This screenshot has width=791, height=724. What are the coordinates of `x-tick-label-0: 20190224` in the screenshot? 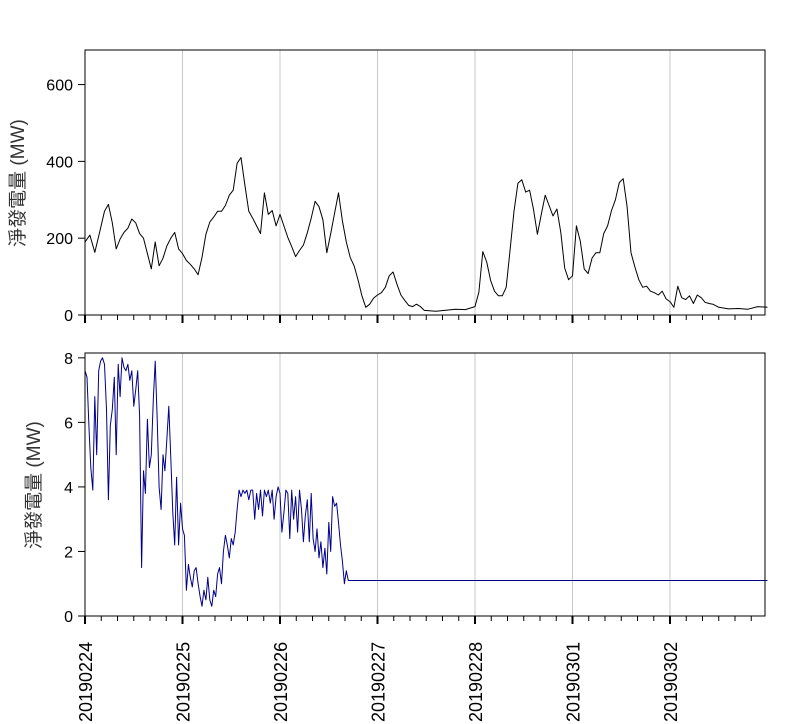 It's located at (86, 682).